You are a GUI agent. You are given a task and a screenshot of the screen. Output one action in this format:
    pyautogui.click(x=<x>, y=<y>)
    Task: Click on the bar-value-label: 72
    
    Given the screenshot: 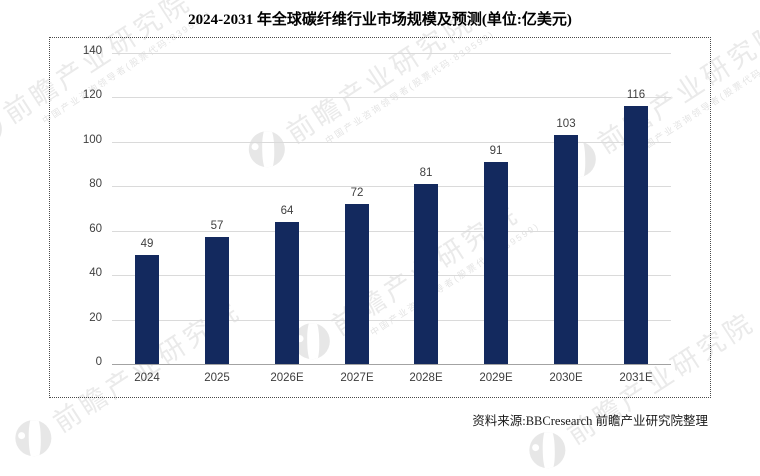 What is the action you would take?
    pyautogui.click(x=357, y=193)
    